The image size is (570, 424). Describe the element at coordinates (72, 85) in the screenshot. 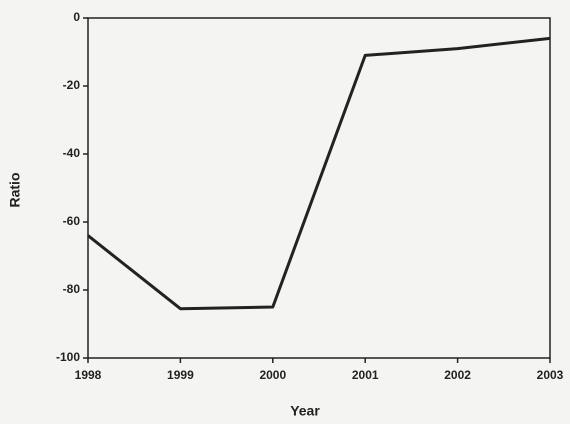

I see `y-tick-label: -20` at that location.